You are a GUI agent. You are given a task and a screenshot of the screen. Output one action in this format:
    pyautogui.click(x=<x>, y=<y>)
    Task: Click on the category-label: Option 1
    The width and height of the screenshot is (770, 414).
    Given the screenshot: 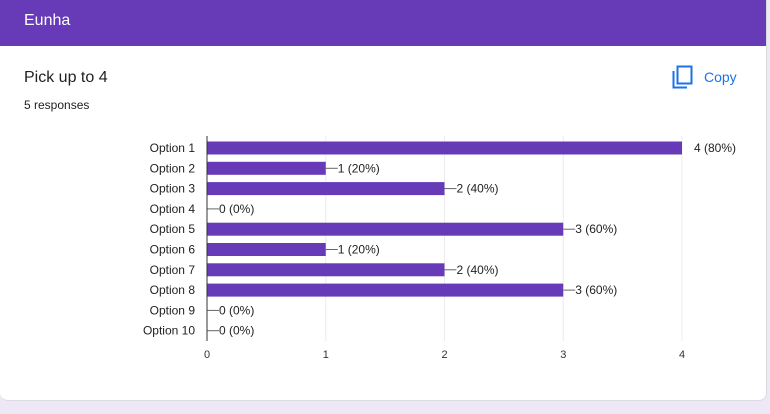 What is the action you would take?
    pyautogui.click(x=173, y=148)
    